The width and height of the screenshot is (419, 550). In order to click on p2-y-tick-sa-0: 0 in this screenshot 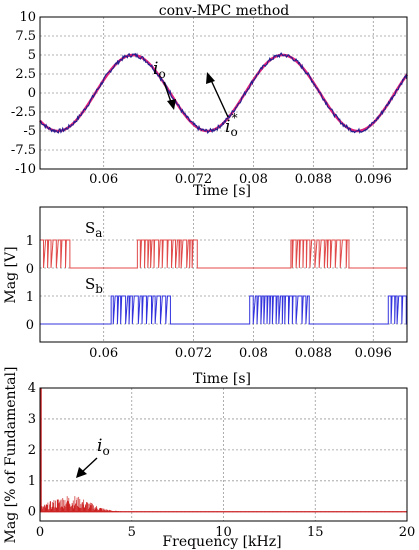, I will do `click(30, 269)`.